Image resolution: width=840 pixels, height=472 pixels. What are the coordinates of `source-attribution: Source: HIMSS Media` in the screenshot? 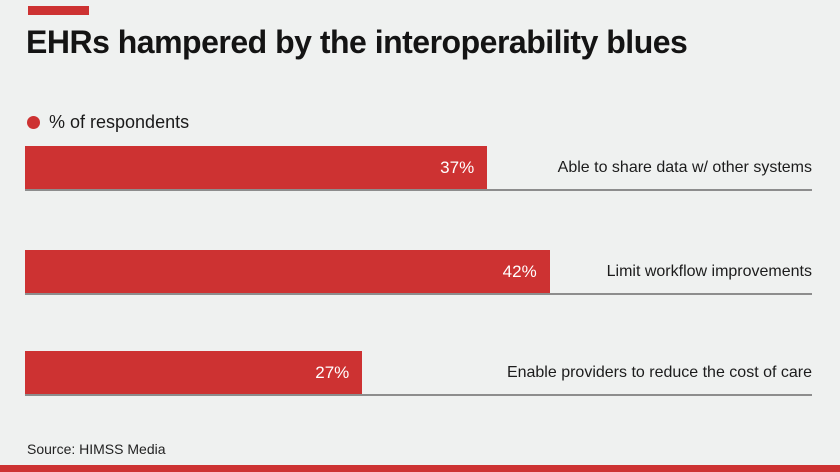 It's located at (96, 449).